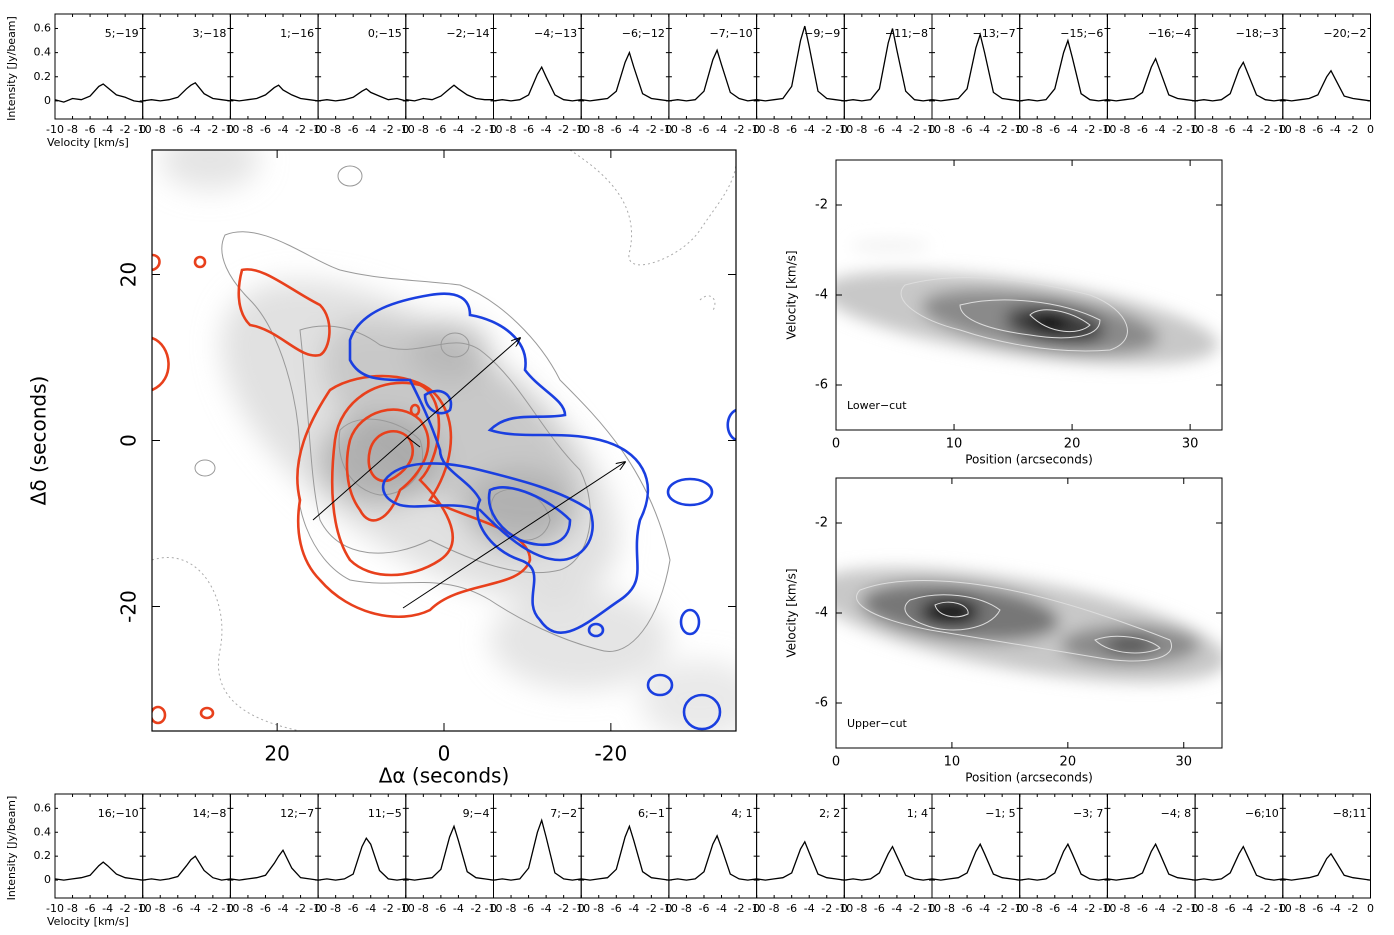  Describe the element at coordinates (1088, 813) in the screenshot. I see `panel-label: −3; 7` at that location.